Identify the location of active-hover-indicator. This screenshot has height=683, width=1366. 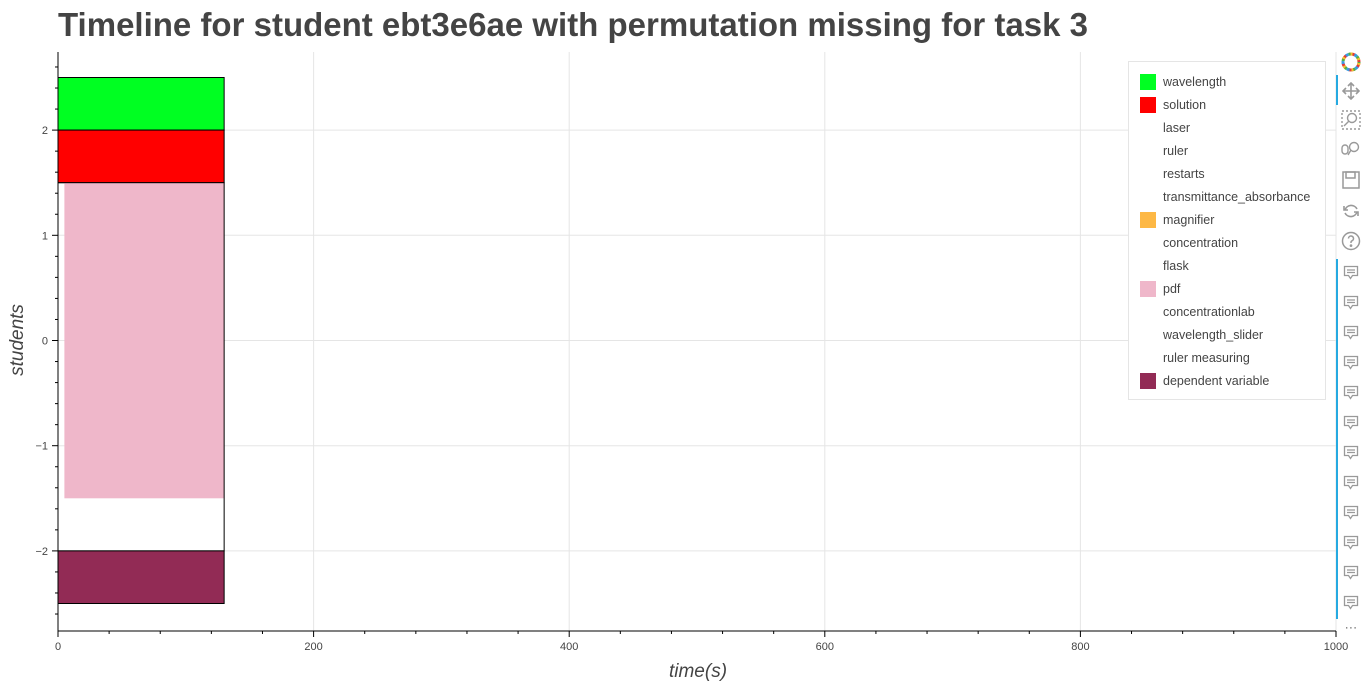
(1337, 439).